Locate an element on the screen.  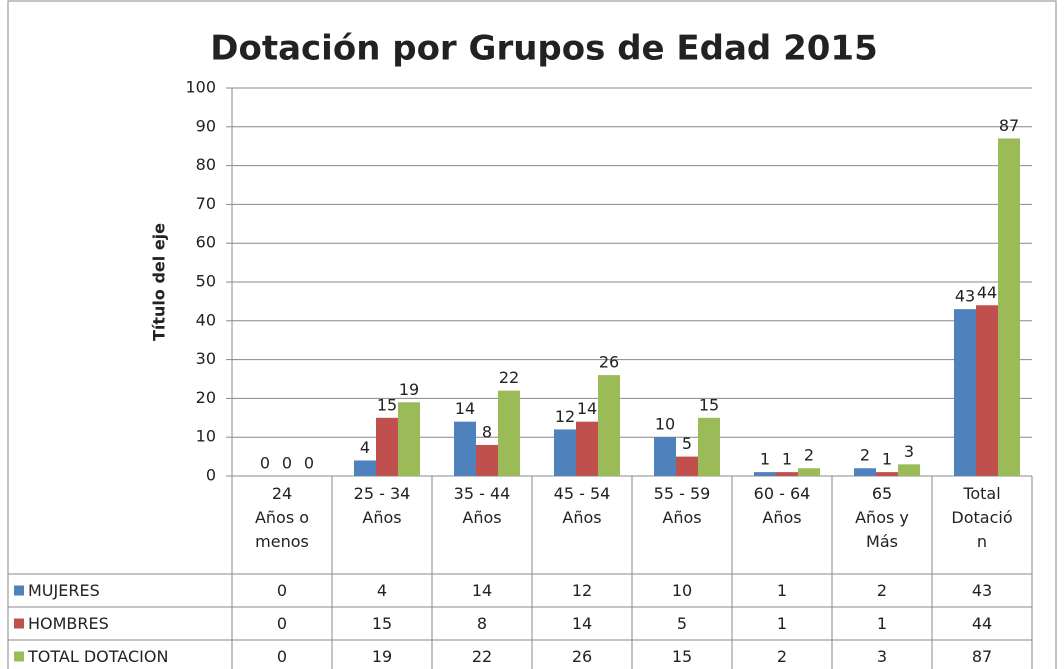
x-tick-label-box: 45 - 54 Años is located at coordinates (582, 505).